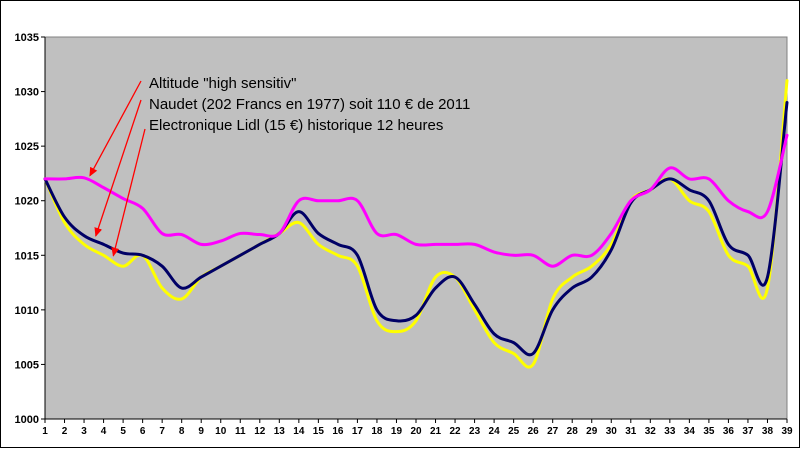  What do you see at coordinates (631, 431) in the screenshot?
I see `x-tick-label: 31` at bounding box center [631, 431].